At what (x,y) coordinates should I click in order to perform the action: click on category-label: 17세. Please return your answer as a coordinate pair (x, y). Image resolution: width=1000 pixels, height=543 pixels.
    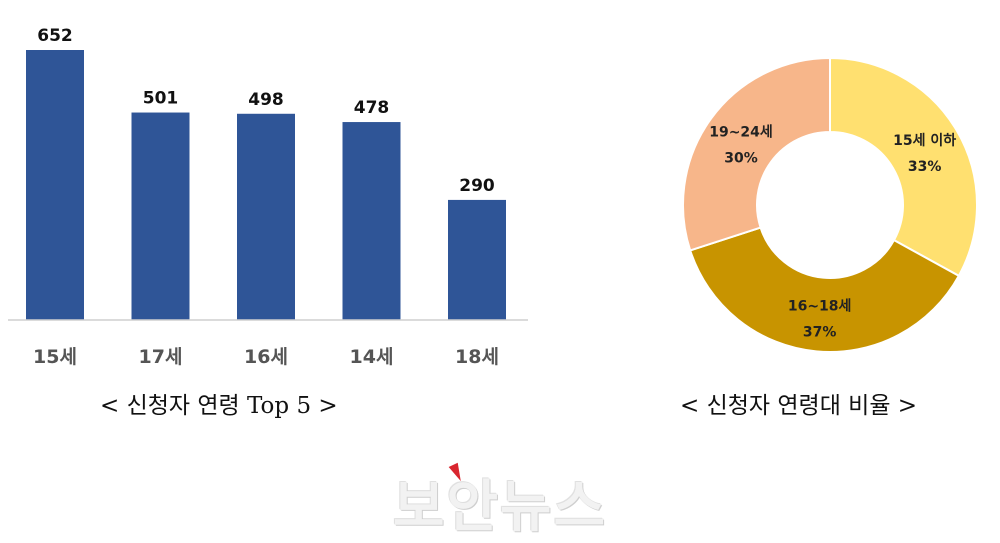
    Looking at the image, I should click on (161, 357).